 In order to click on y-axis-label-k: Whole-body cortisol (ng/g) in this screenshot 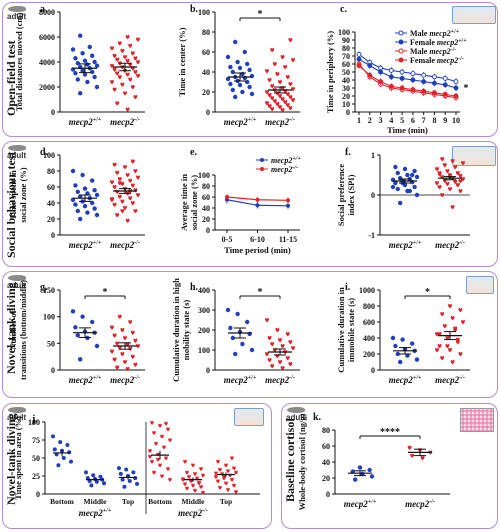, I will do `click(302, 461)`.